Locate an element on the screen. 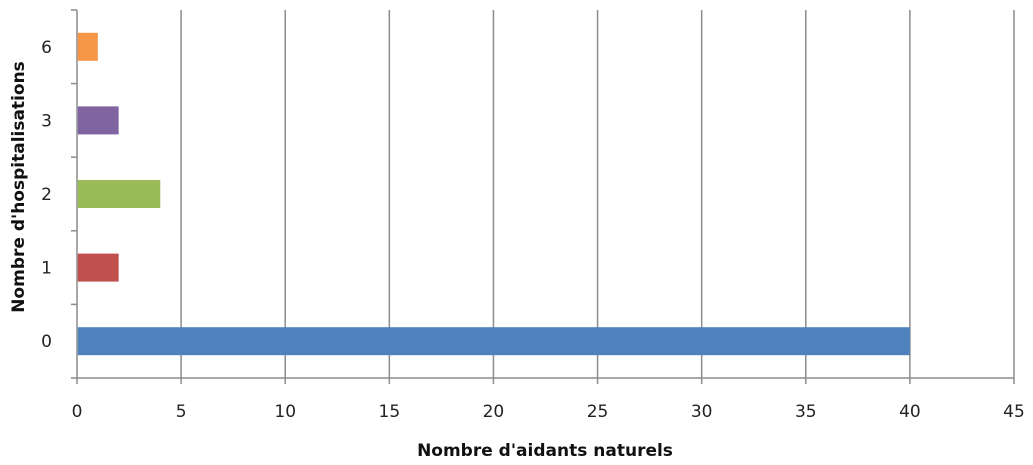 The height and width of the screenshot is (465, 1033). x-tick-label: 10 is located at coordinates (285, 412).